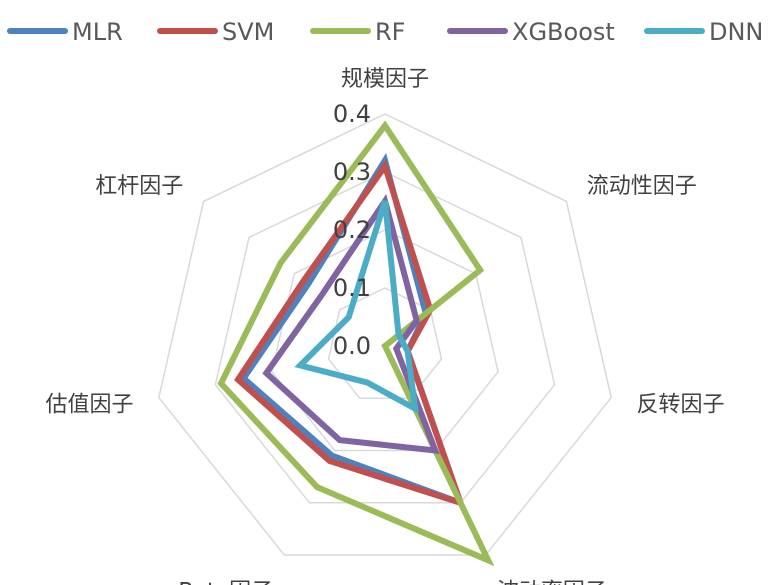 The width and height of the screenshot is (780, 585). I want to click on legend-item: RF, so click(357, 32).